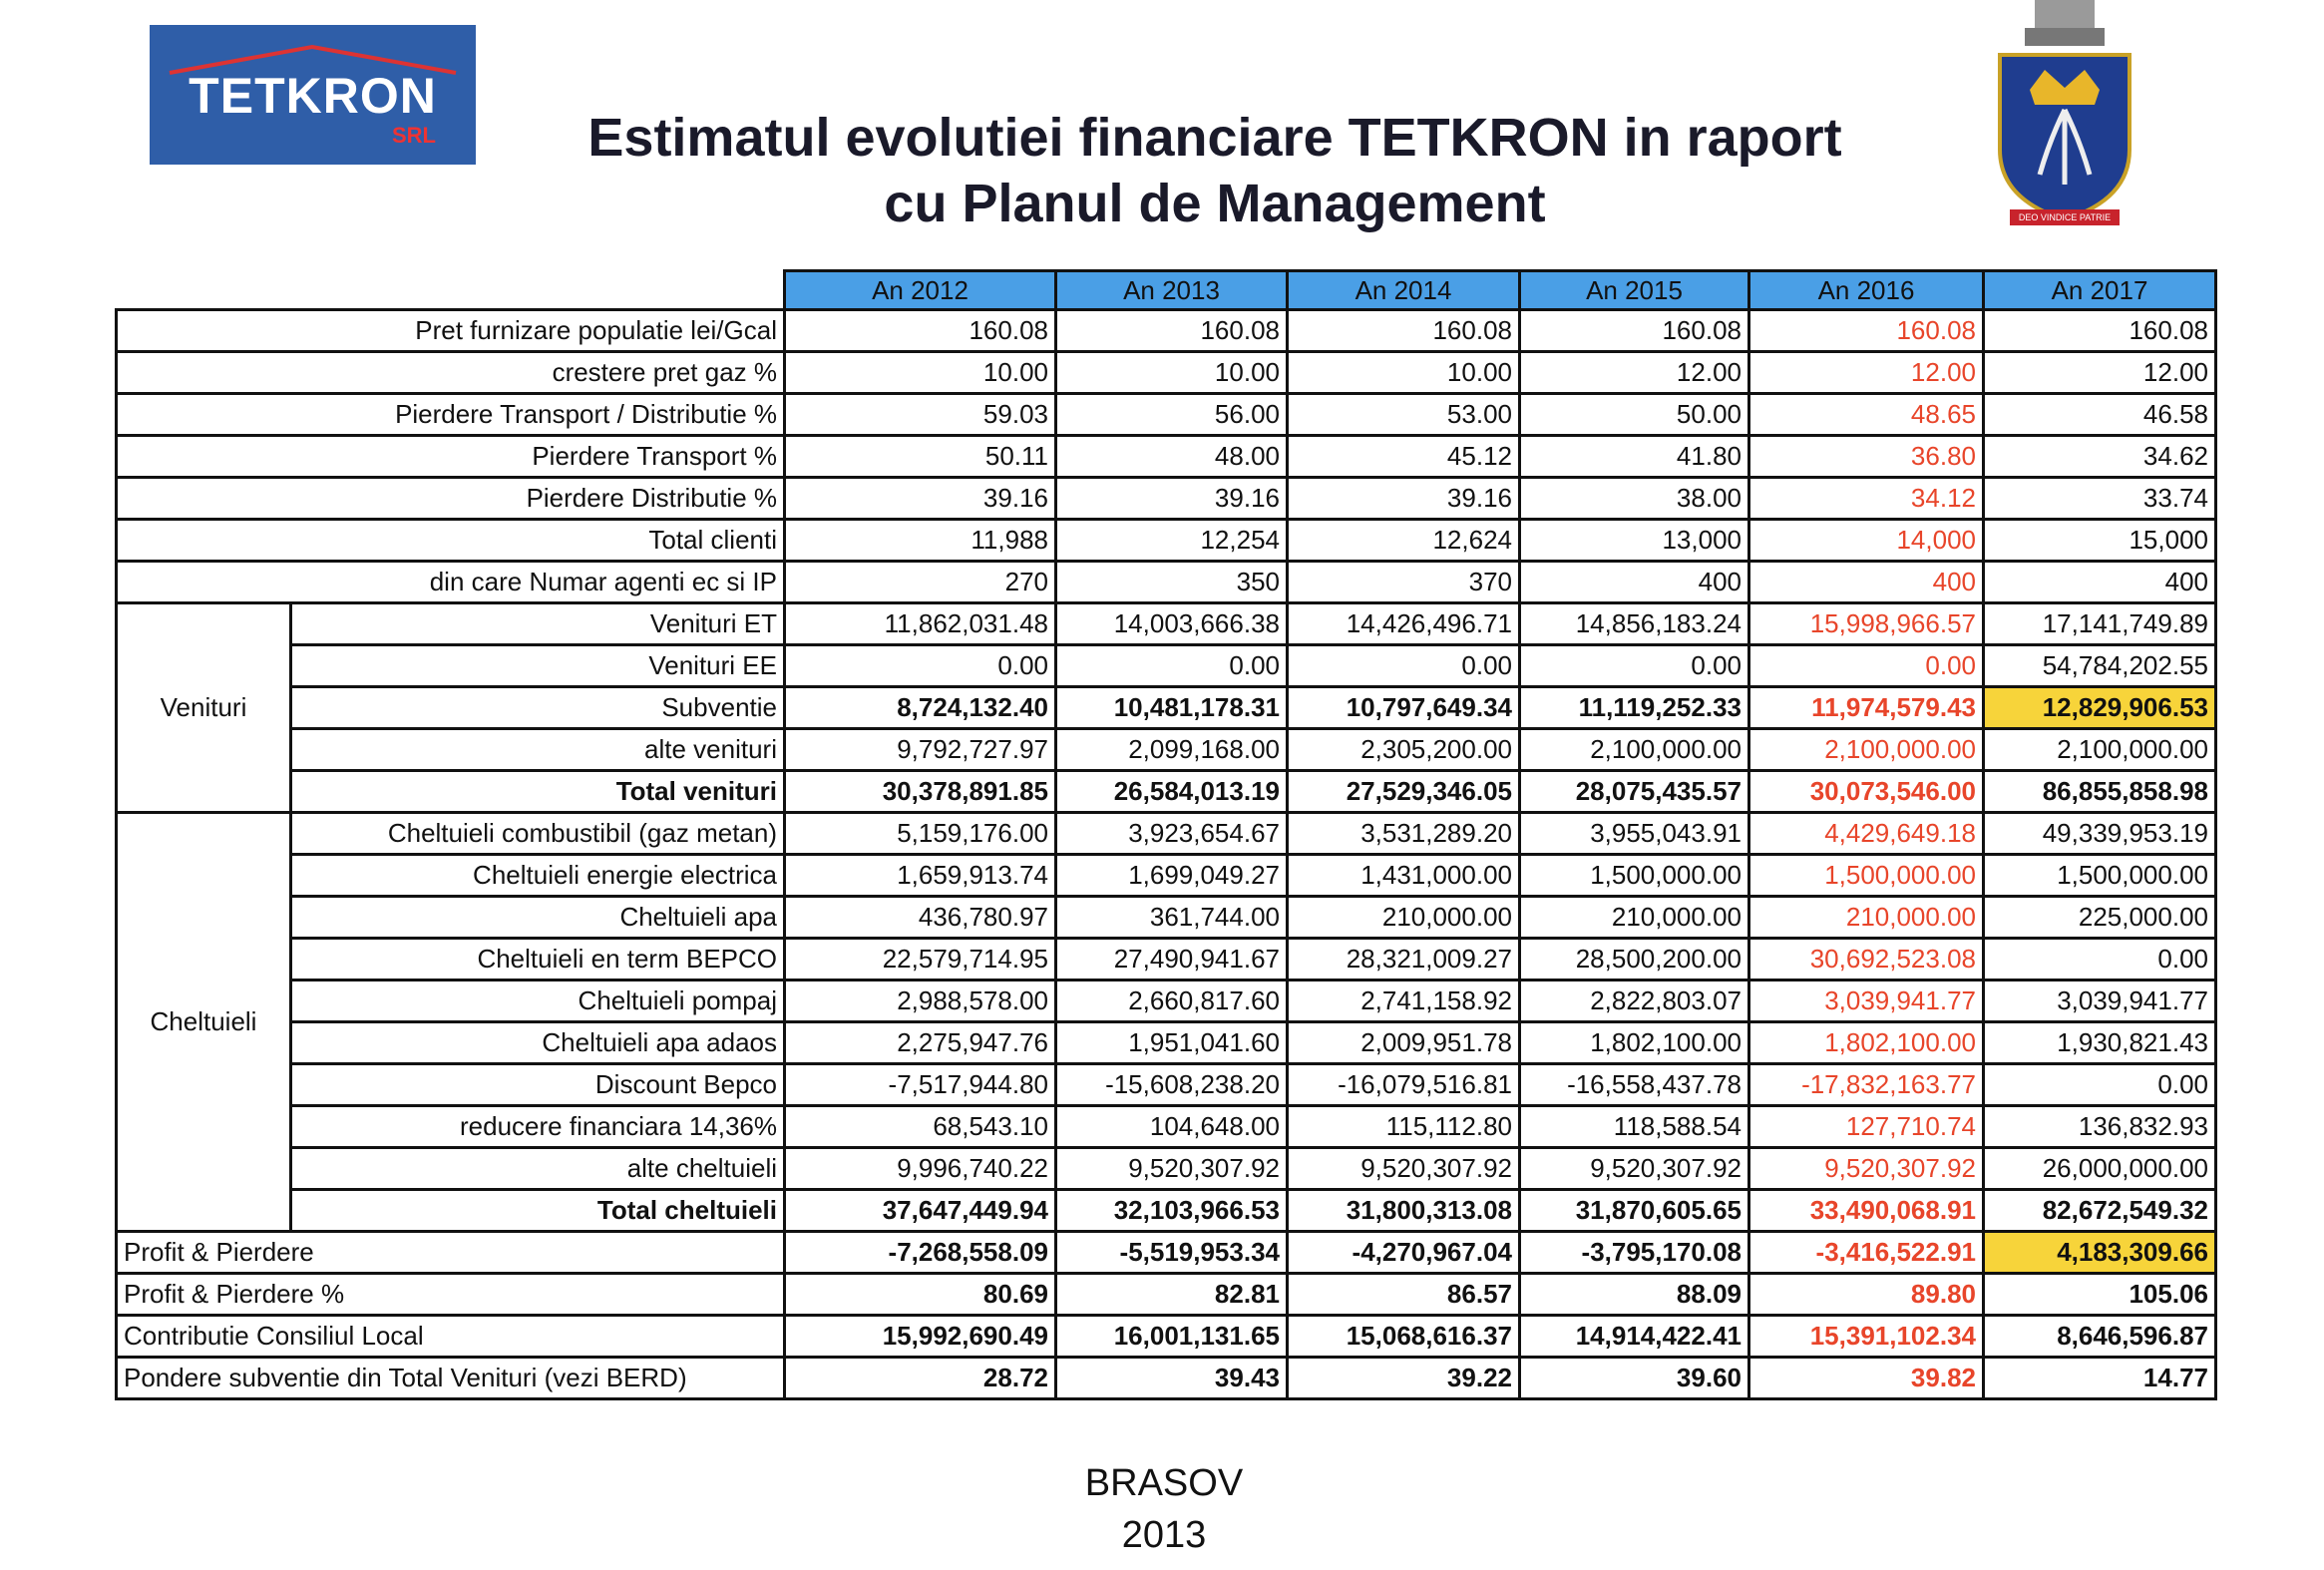 This screenshot has width=2324, height=1570. I want to click on value-cell: 1,699,049.27, so click(1171, 875).